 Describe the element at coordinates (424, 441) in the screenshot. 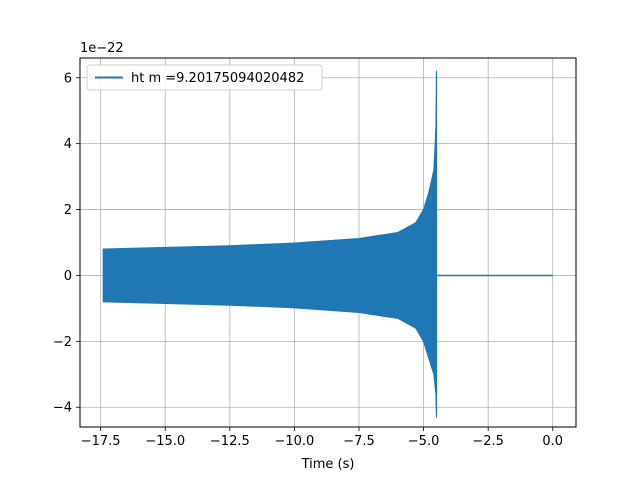

I see `x-tick-label: −5.0` at that location.